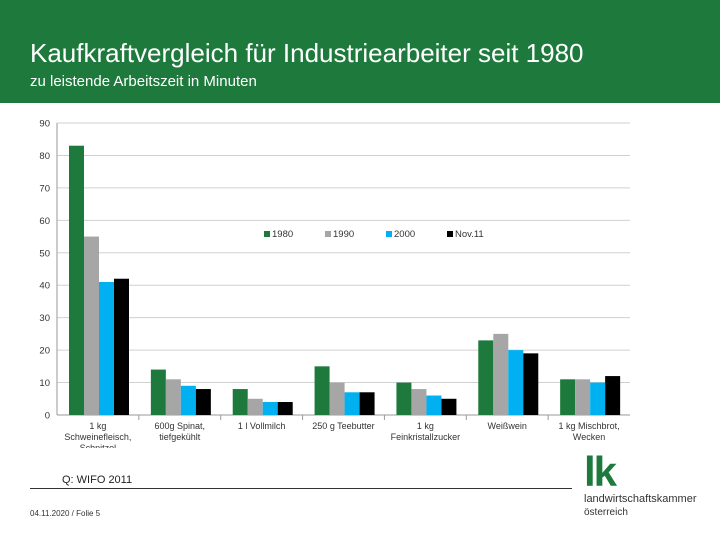 This screenshot has height=540, width=720. Describe the element at coordinates (404, 234) in the screenshot. I see `legend-label: 2000` at that location.